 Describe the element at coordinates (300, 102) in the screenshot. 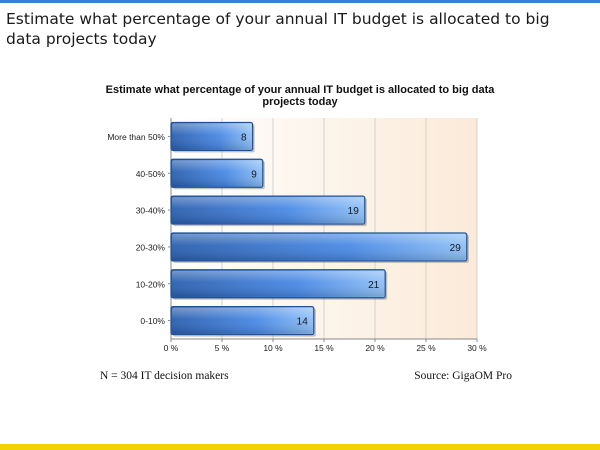

I see `chart-title-line: projects today` at that location.